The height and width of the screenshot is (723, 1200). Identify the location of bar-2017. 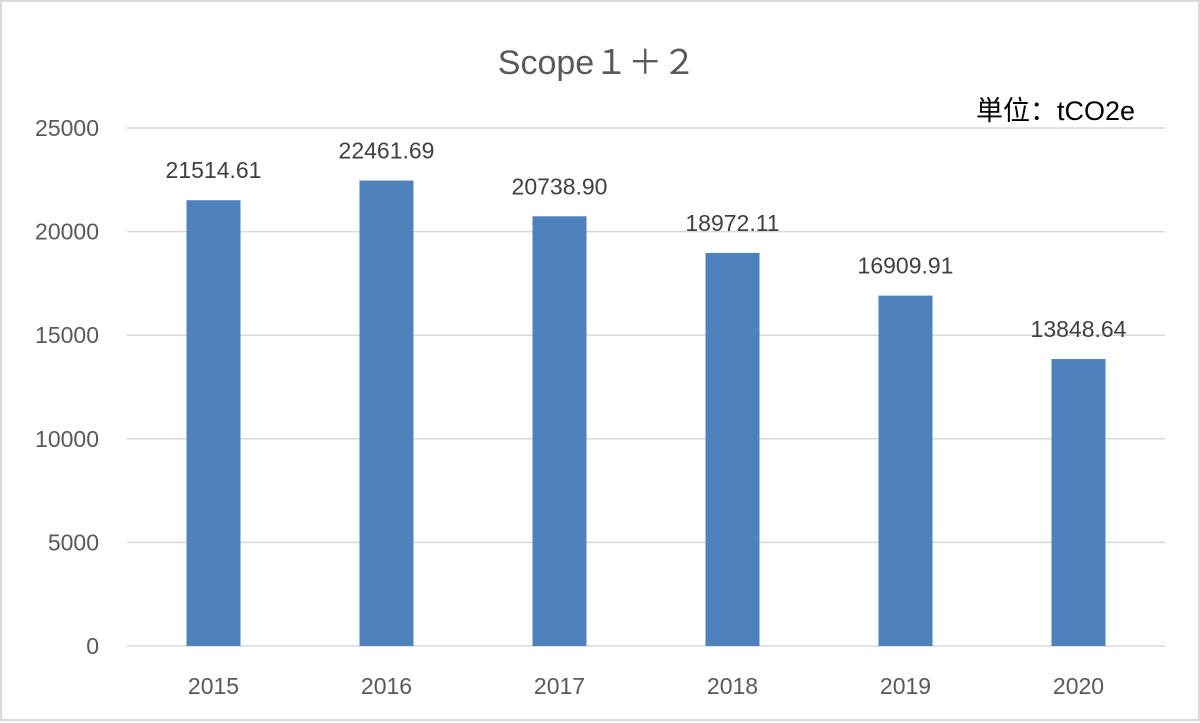
(559, 431).